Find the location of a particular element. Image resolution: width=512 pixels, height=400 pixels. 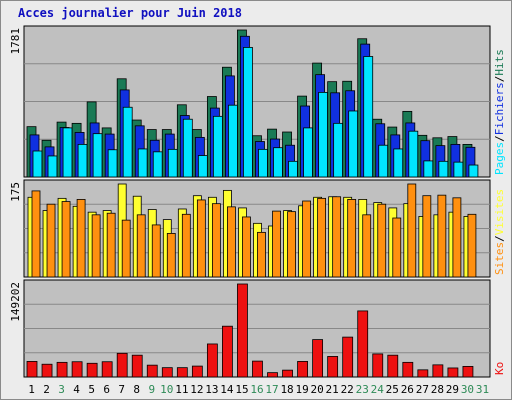

day-label-9: 9 is located at coordinates (151, 389).